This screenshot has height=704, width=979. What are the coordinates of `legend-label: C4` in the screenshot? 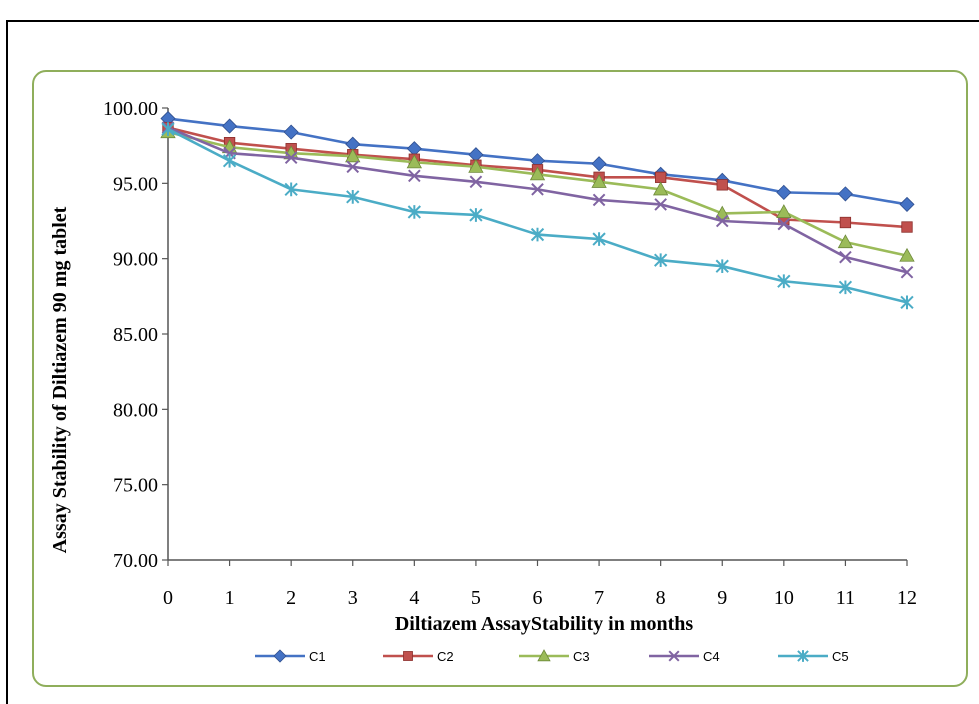 It's located at (711, 656).